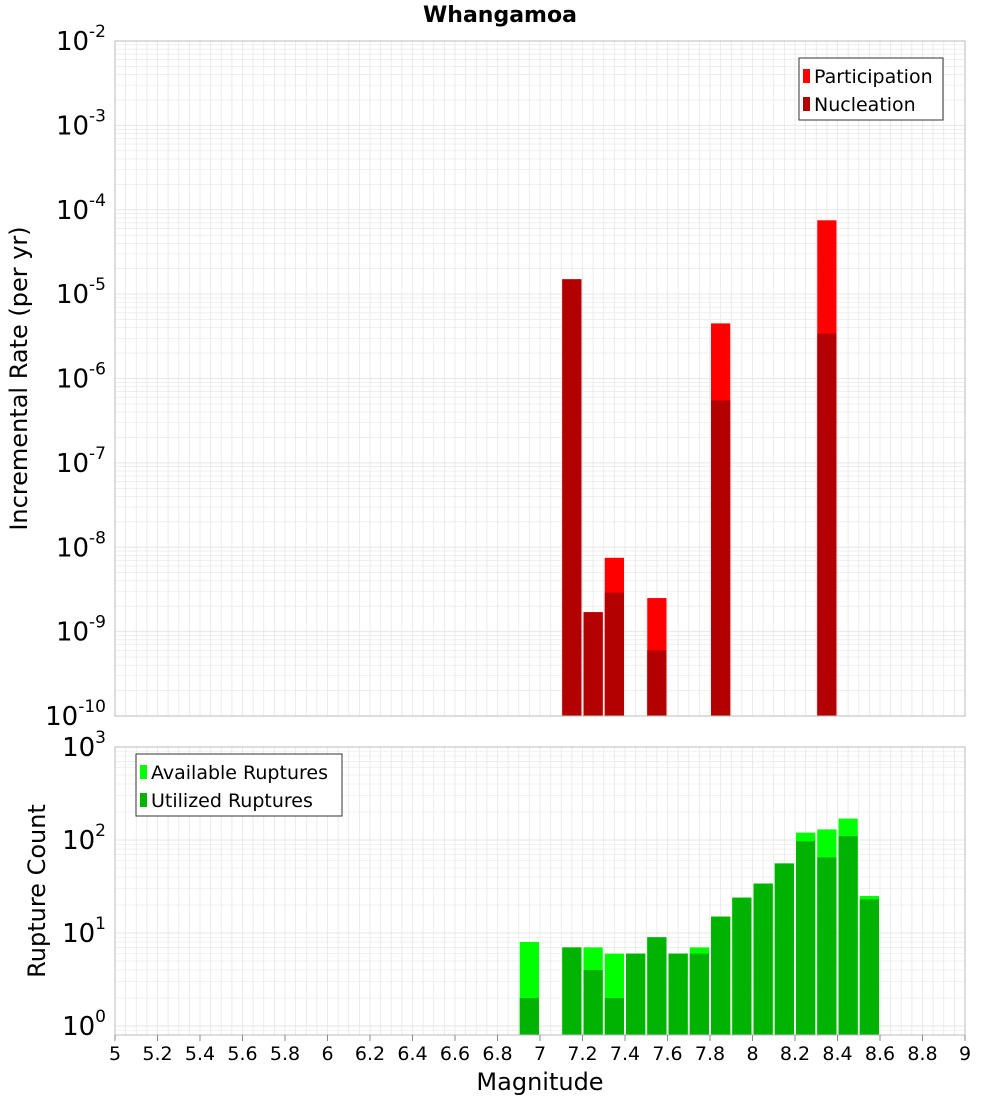 Image resolution: width=1000 pixels, height=1100 pixels. I want to click on y-tick-label: 10⁻⁶, so click(81, 377).